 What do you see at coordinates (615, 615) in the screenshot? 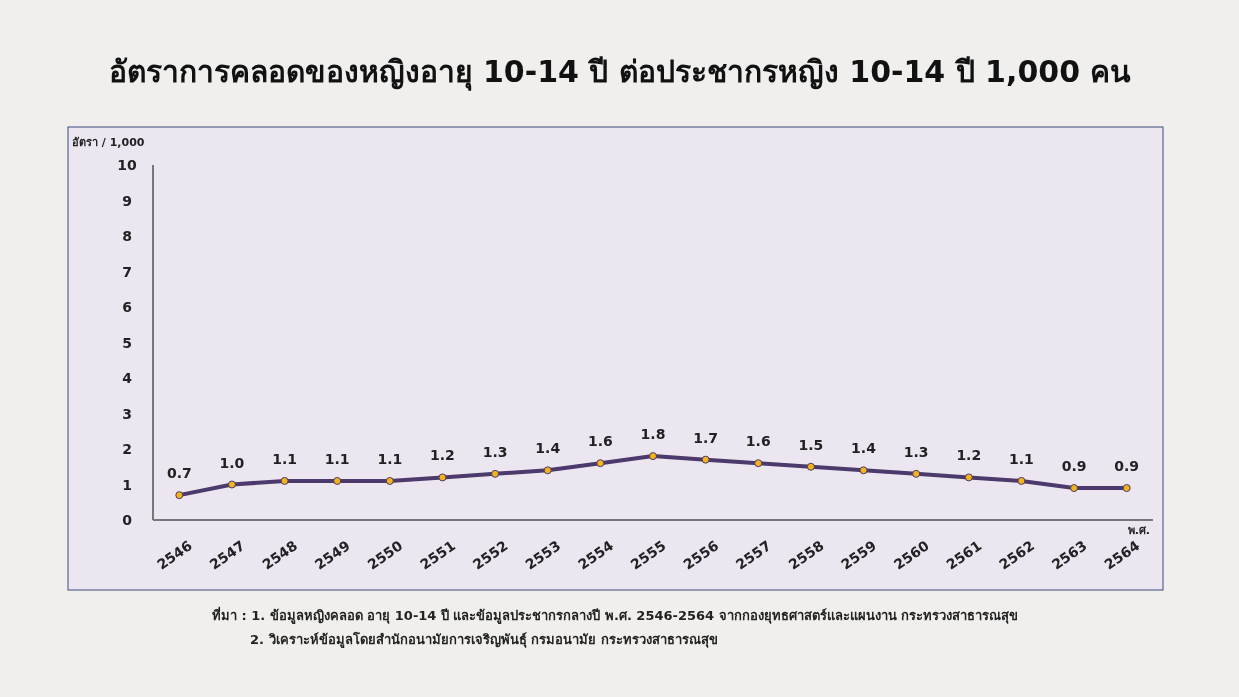
I see `text: ที่มา : 1. ข้อมูลหญิงคลอด อายุ 10-14 ปี และข้อมูลประชากรกลางปี พ.ศ. 2546-2564 จากกองยุทธศาสตร์และแผนงาน กระทรวงสาธารณสุข` at bounding box center [615, 615].